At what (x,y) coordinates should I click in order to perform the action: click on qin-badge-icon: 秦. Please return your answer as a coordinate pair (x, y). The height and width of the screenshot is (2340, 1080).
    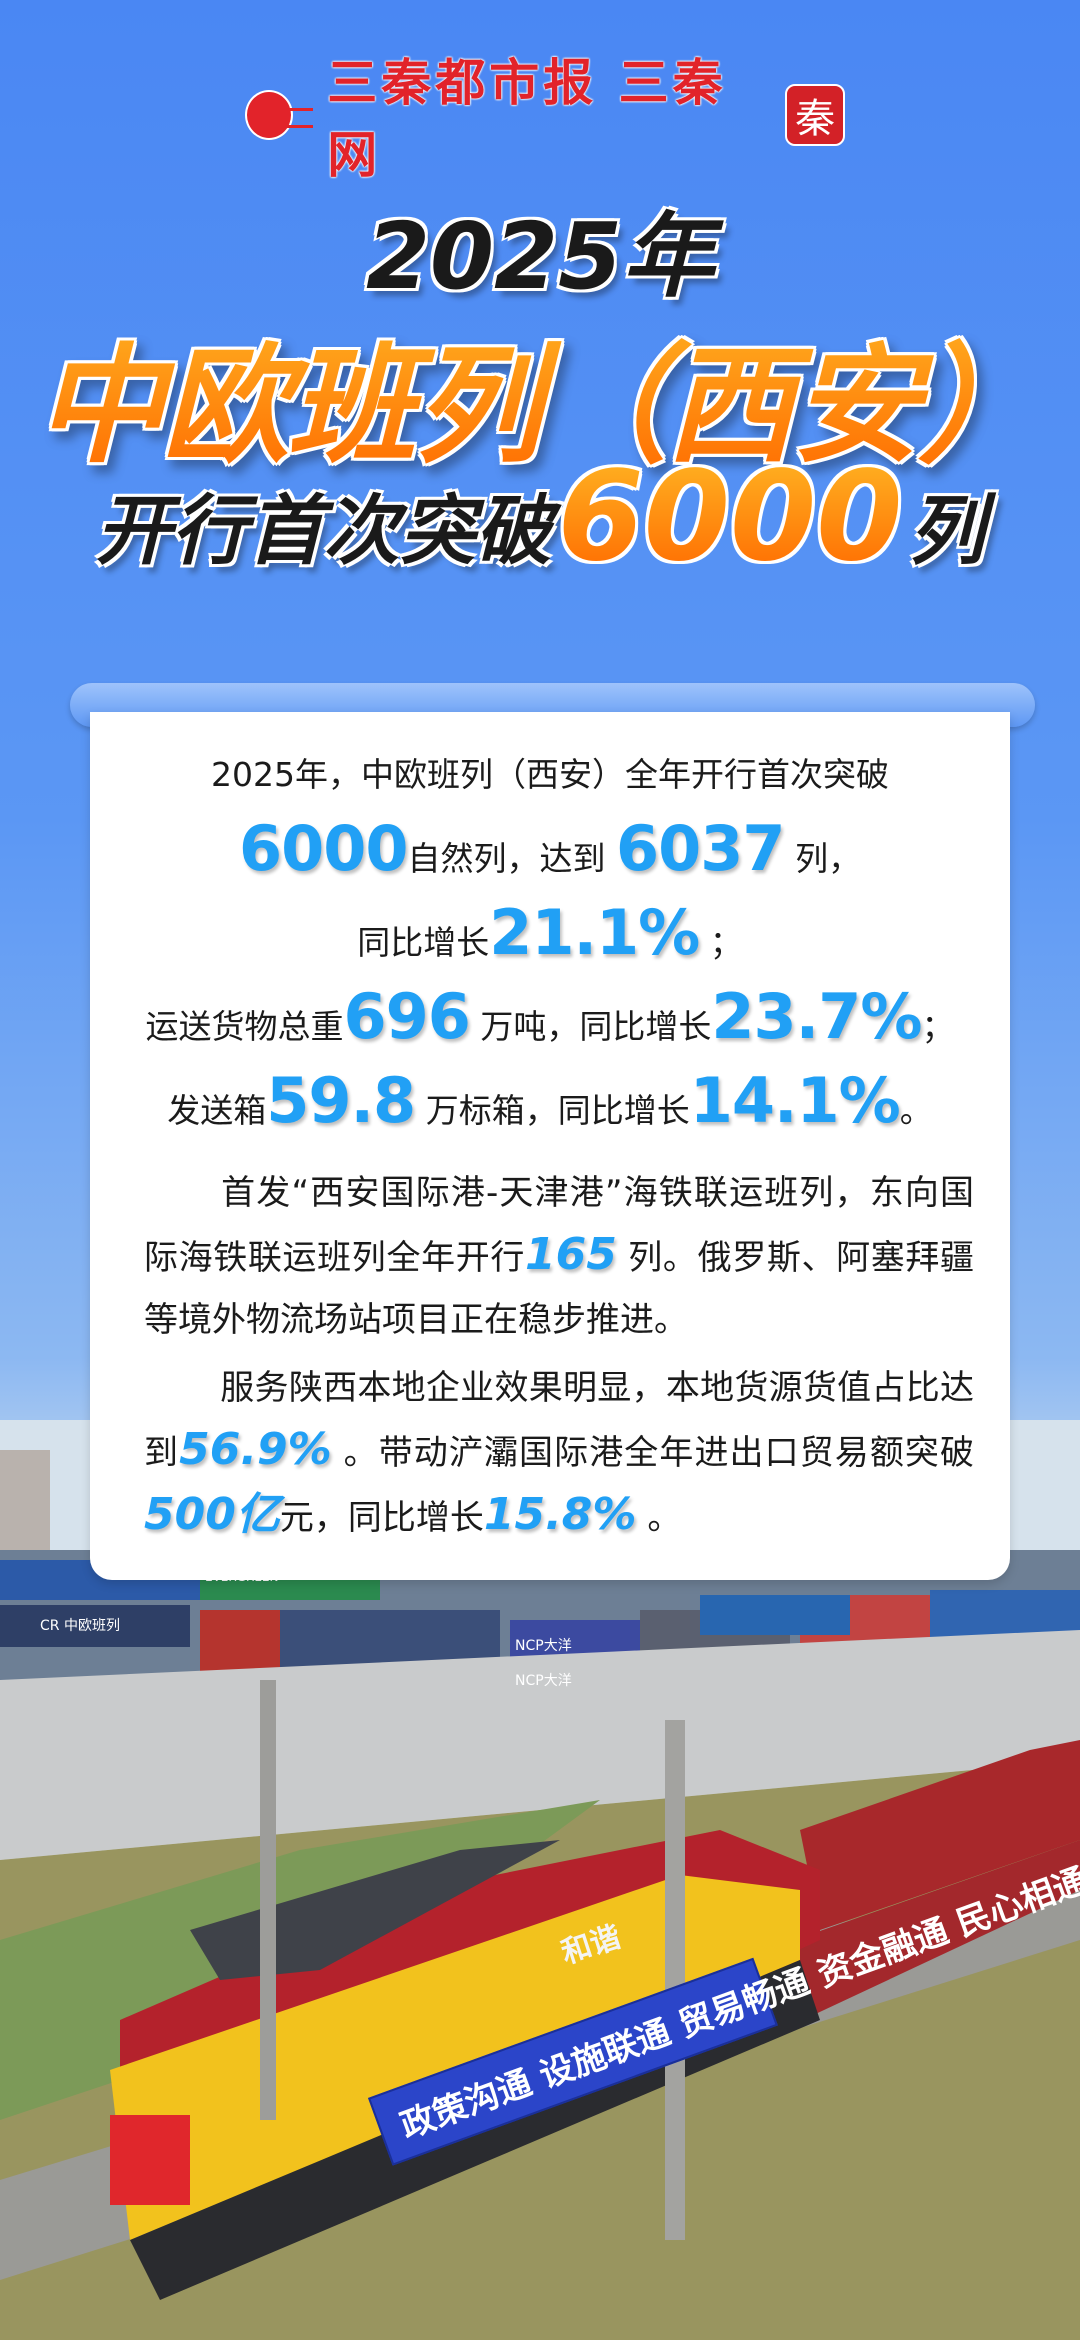
    Looking at the image, I should click on (815, 115).